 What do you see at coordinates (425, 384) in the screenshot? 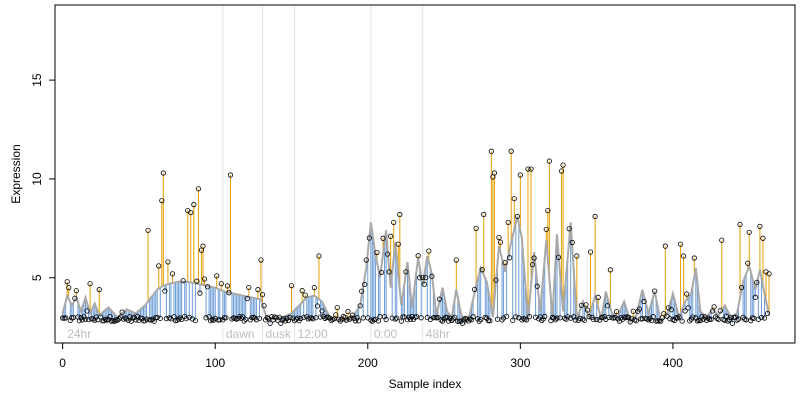
I see `x-axis-title: Sample index` at bounding box center [425, 384].